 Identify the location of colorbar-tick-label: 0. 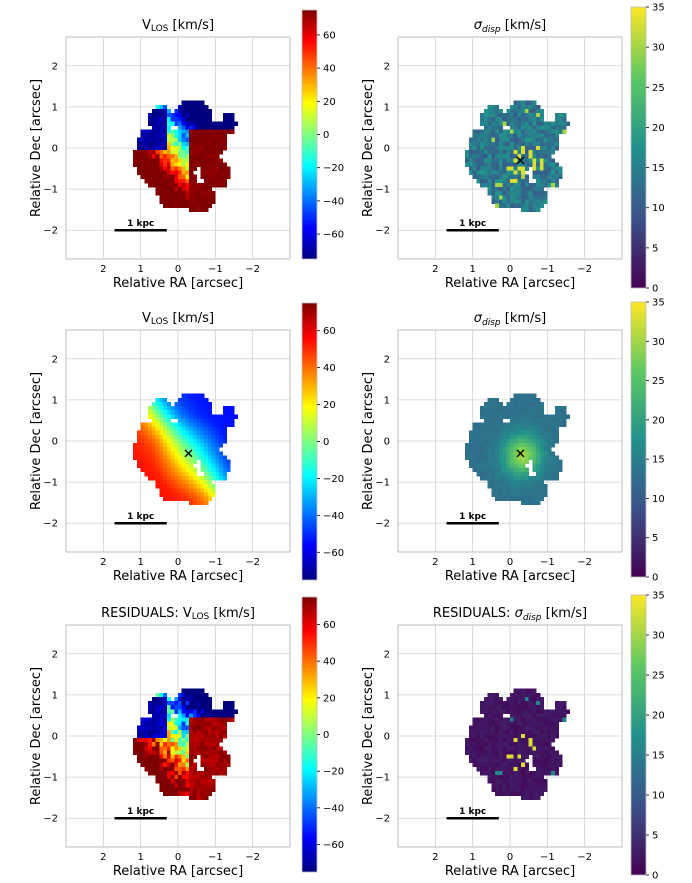
(326, 135).